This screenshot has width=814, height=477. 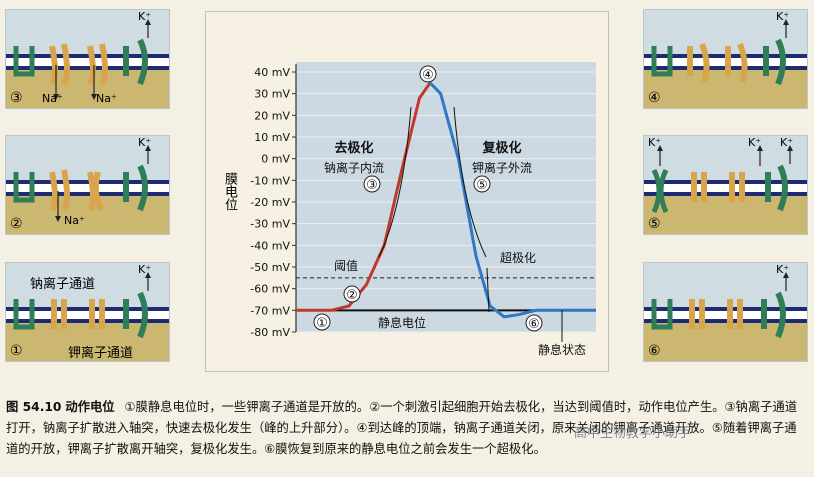 What do you see at coordinates (654, 351) in the screenshot?
I see `step-badge: ⑥` at bounding box center [654, 351].